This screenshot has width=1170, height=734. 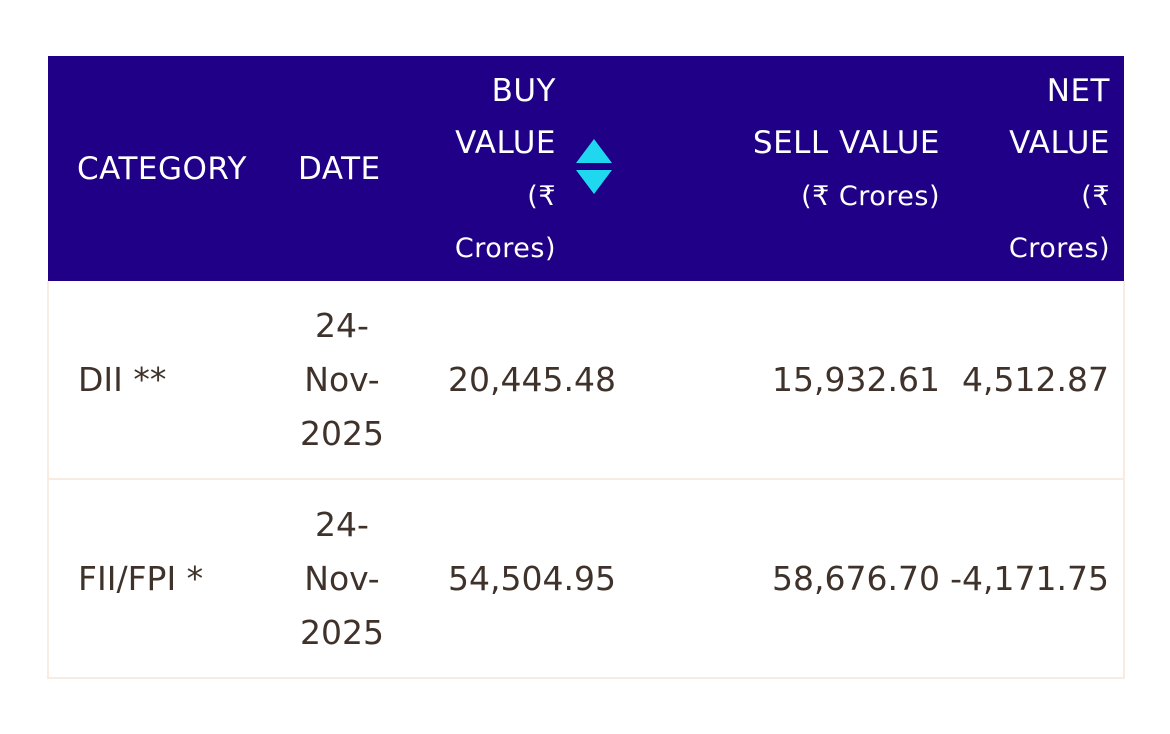 What do you see at coordinates (505, 248) in the screenshot?
I see `column-header-buy-line4: Crores)` at bounding box center [505, 248].